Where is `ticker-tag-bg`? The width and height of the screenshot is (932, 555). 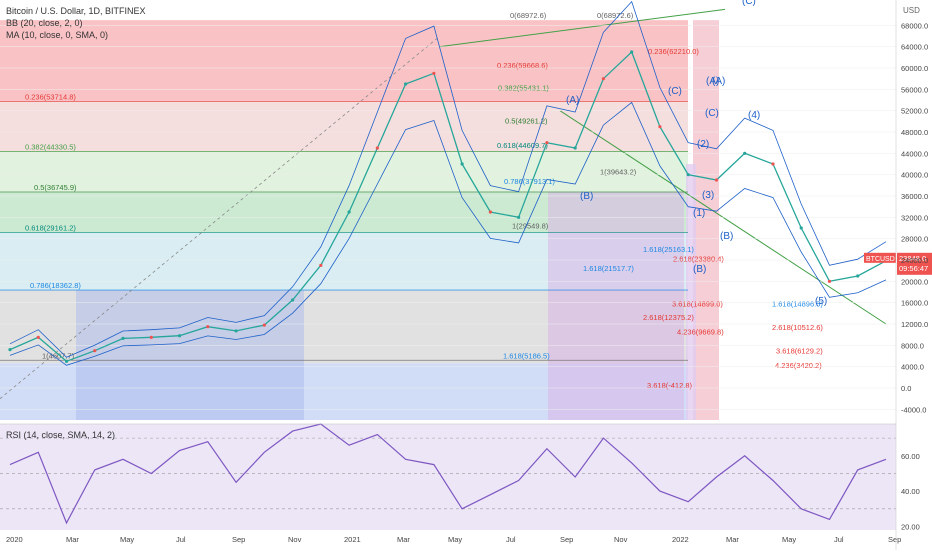
ticker-tag-bg is located at coordinates (880, 257).